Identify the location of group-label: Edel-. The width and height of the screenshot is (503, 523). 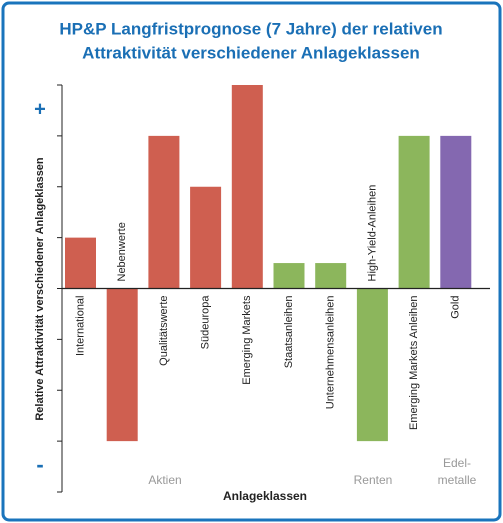
(457, 463).